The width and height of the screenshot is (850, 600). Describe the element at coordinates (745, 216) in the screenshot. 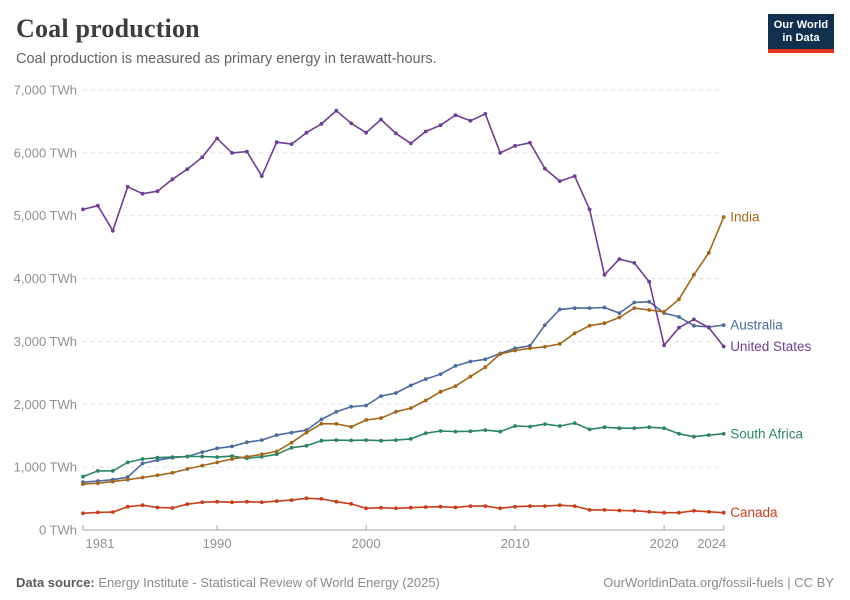

I see `india-label: India` at that location.